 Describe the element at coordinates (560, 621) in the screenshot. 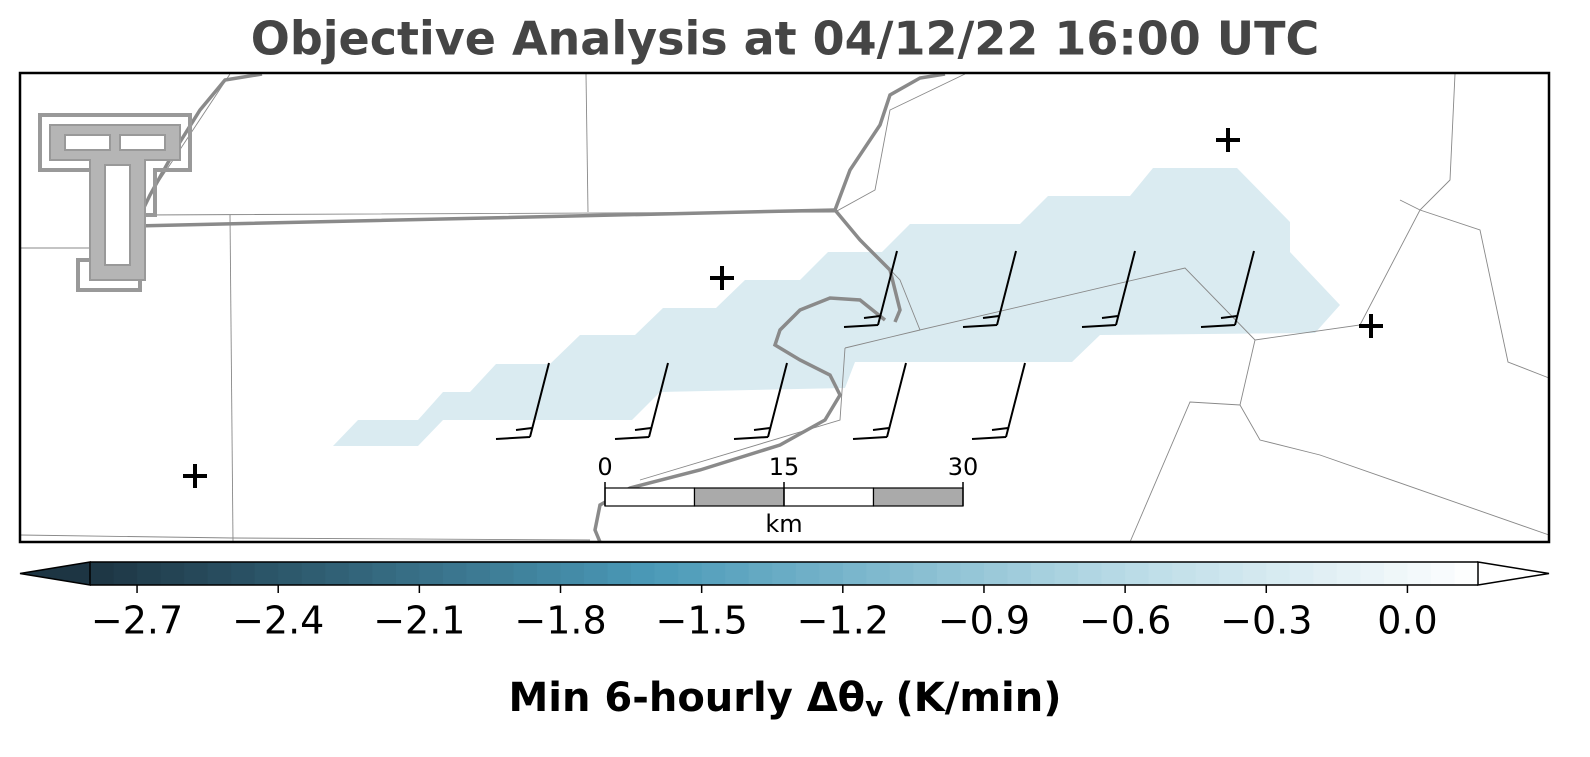

I see `colorbar-tick-label: −1.8` at that location.